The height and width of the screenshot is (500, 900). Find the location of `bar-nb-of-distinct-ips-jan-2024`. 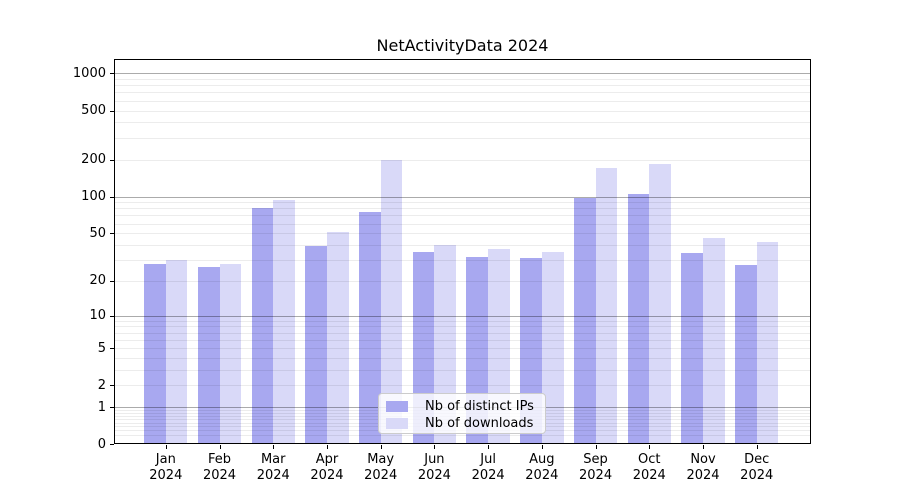

bar-nb-of-distinct-ips-jan-2024 is located at coordinates (155, 354).